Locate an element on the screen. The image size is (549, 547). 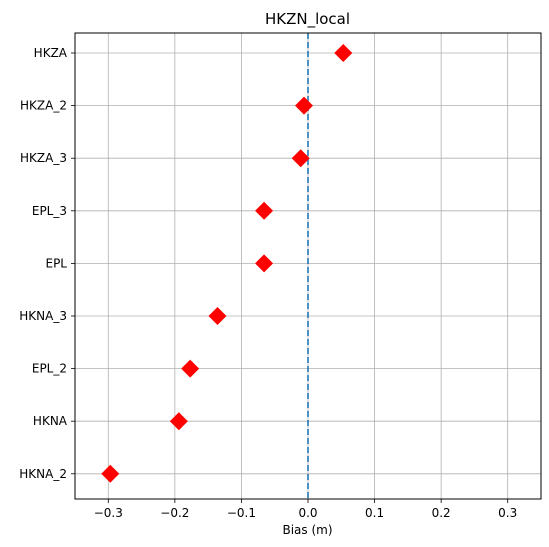
x-tick-label: 0.2 is located at coordinates (441, 513).